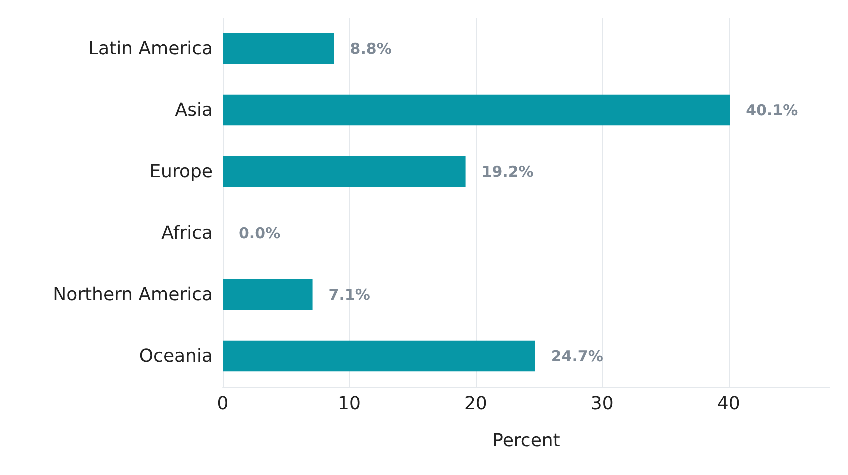 This screenshot has width=848, height=475. I want to click on data-label: 0.0%, so click(260, 233).